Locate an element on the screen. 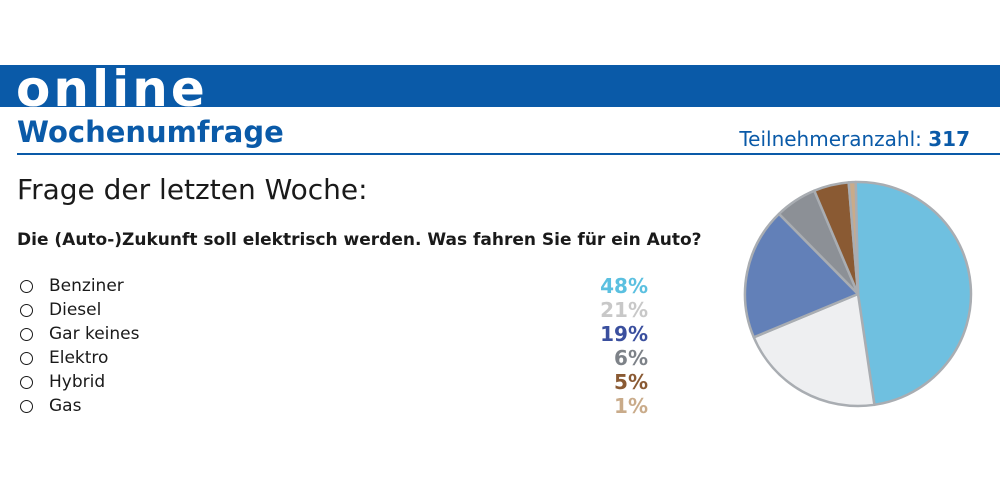 The width and height of the screenshot is (1000, 500). option-label: Gas is located at coordinates (65, 406).